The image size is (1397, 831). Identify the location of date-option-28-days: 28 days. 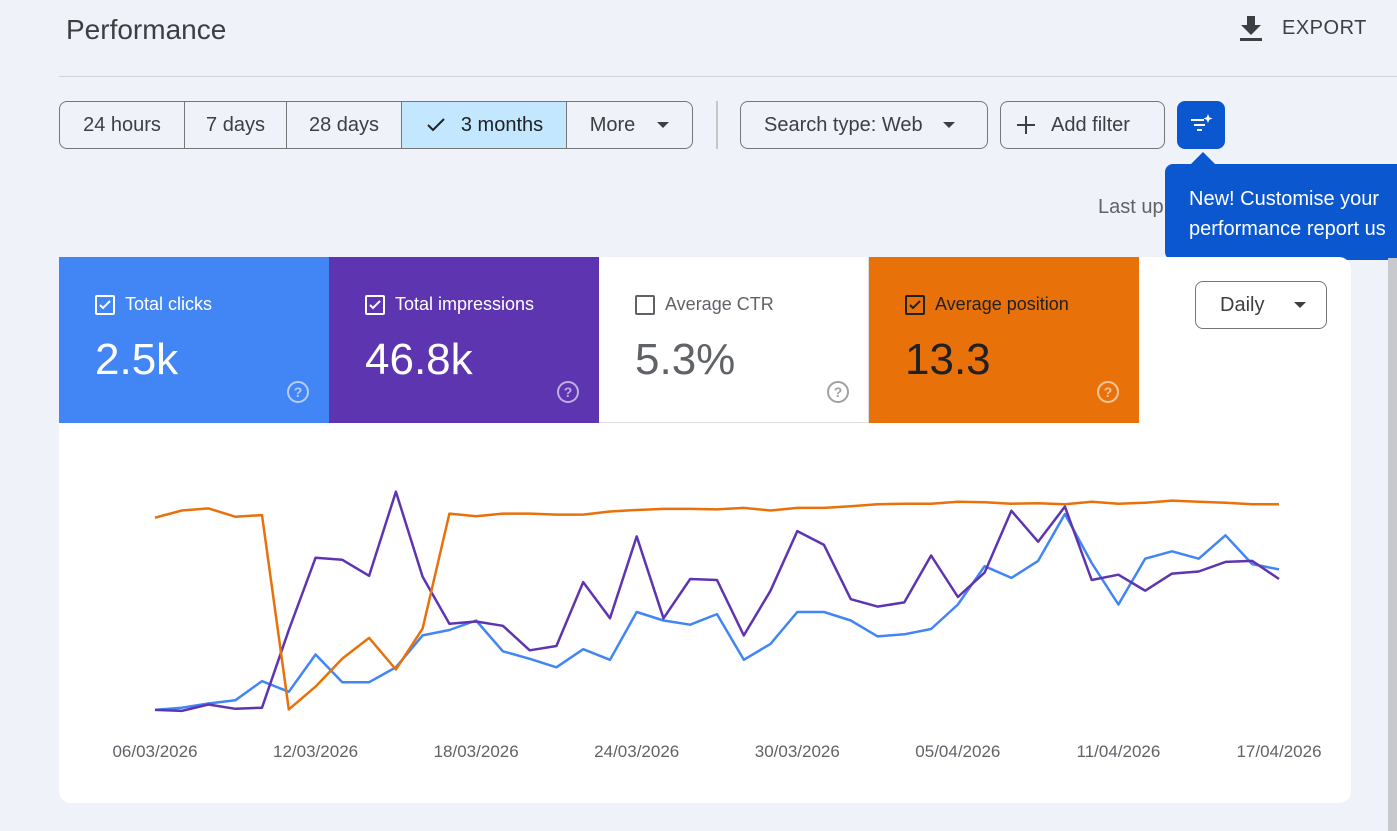
(344, 125).